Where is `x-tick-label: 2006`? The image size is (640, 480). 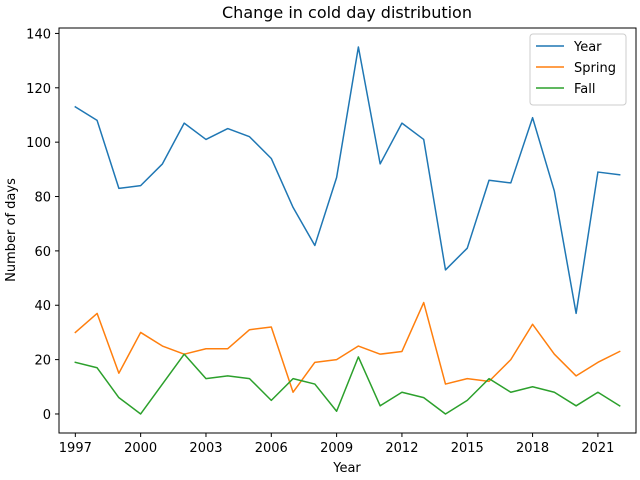
x-tick-label: 2006 is located at coordinates (271, 448).